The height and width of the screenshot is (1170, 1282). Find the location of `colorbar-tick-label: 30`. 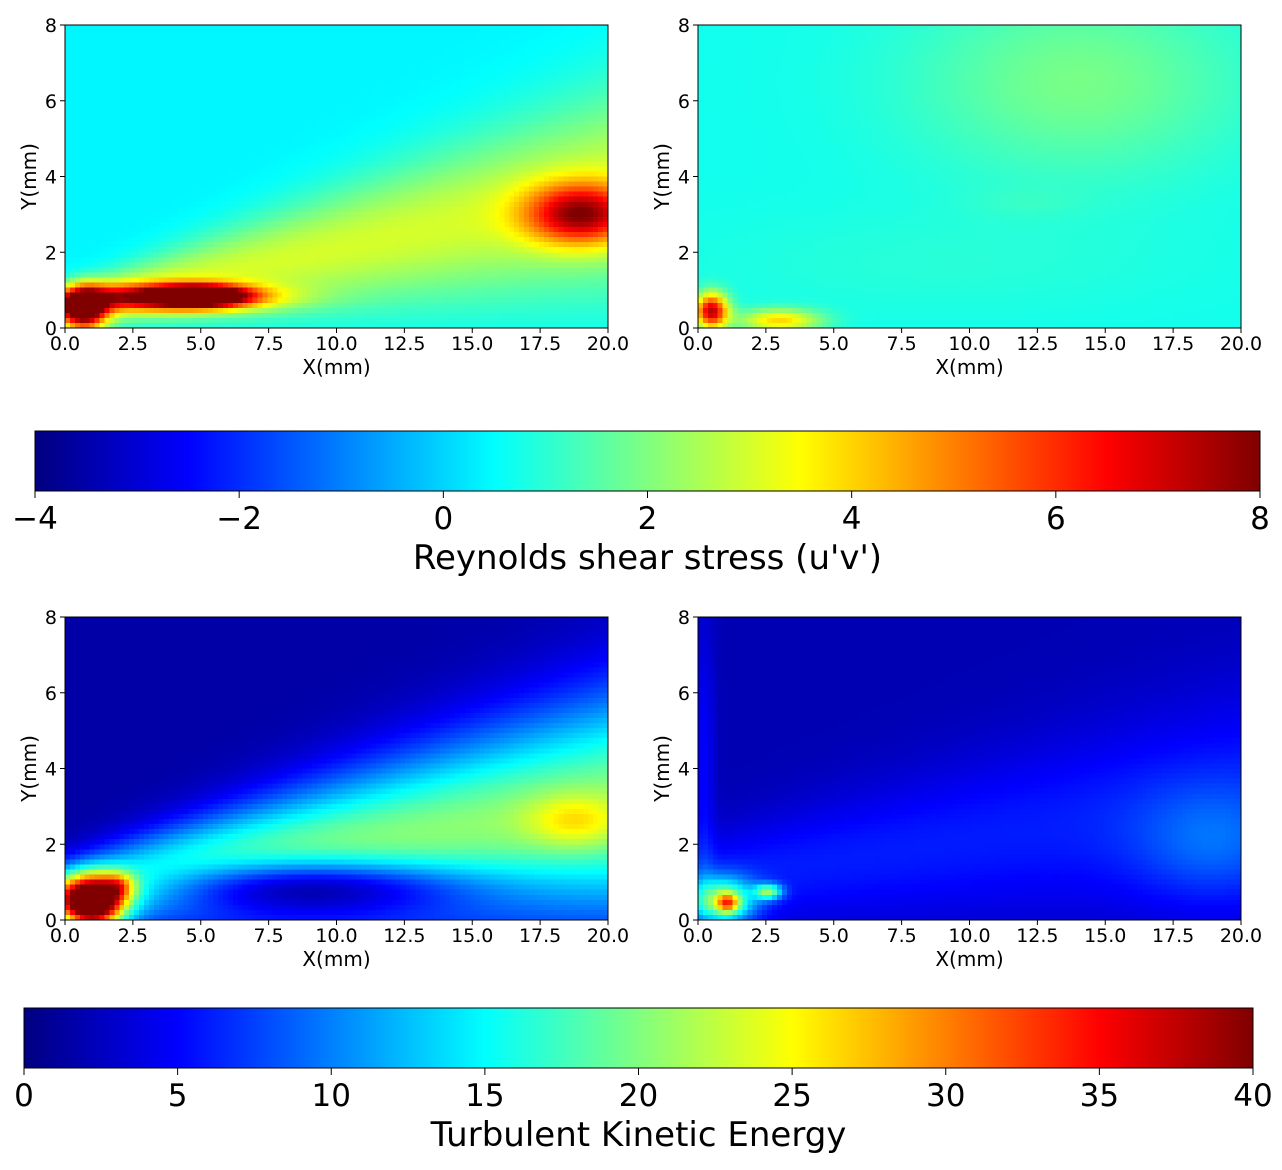

colorbar-tick-label: 30 is located at coordinates (945, 1096).